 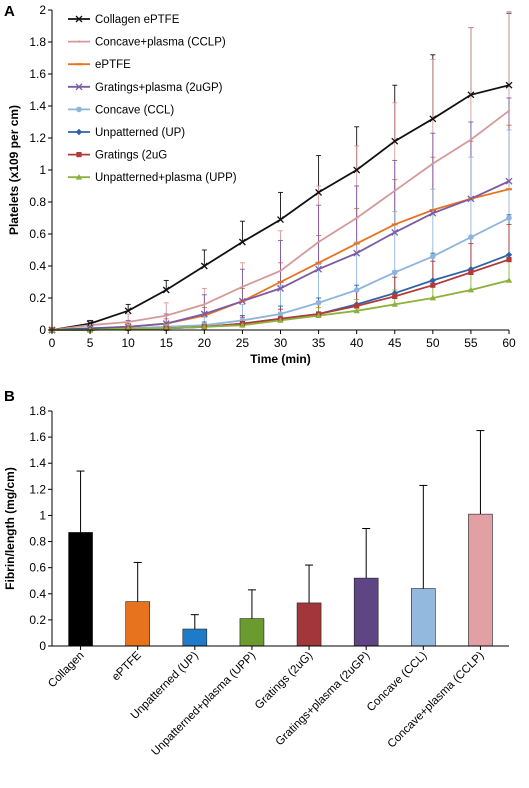 What do you see at coordinates (37, 463) in the screenshot?
I see `y-tick-label: 1.4` at bounding box center [37, 463].